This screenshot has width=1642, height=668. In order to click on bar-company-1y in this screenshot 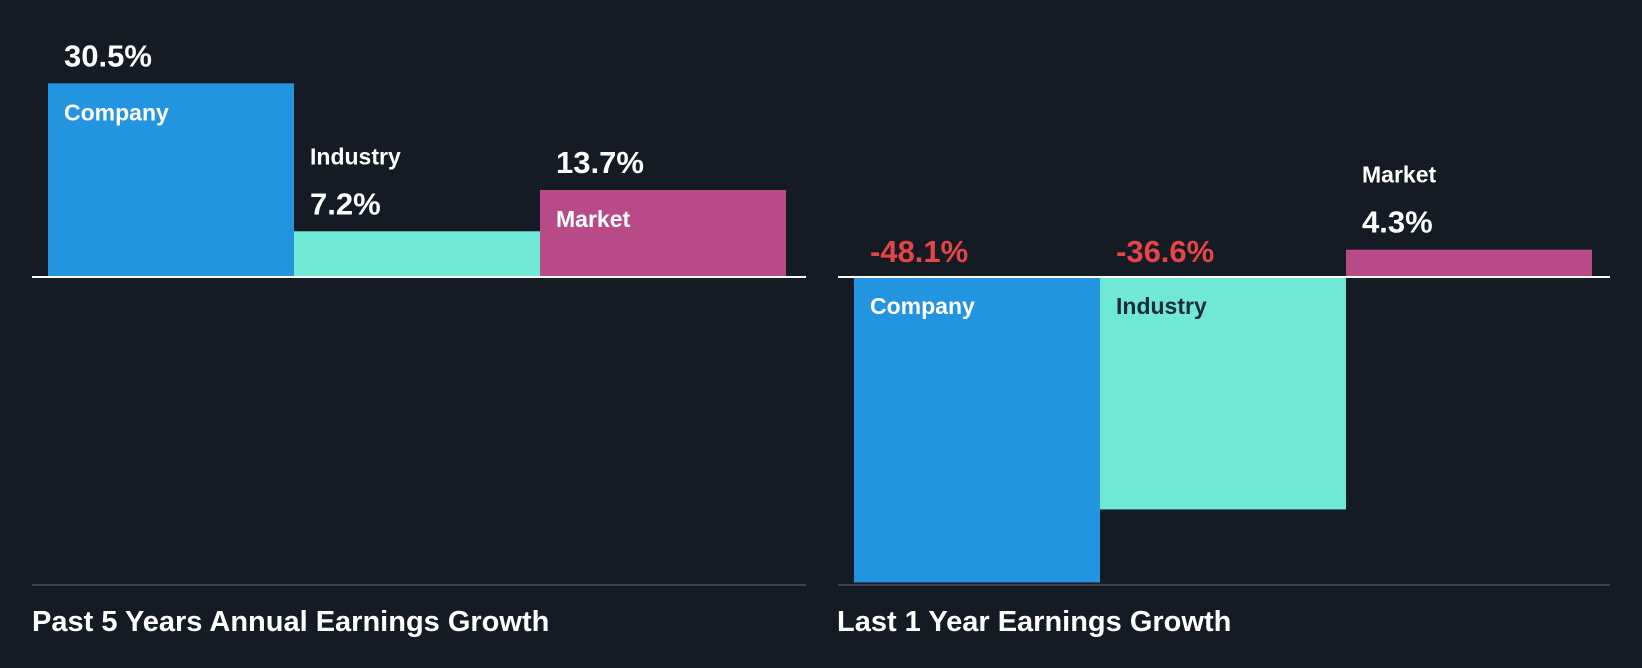, I will do `click(977, 430)`.